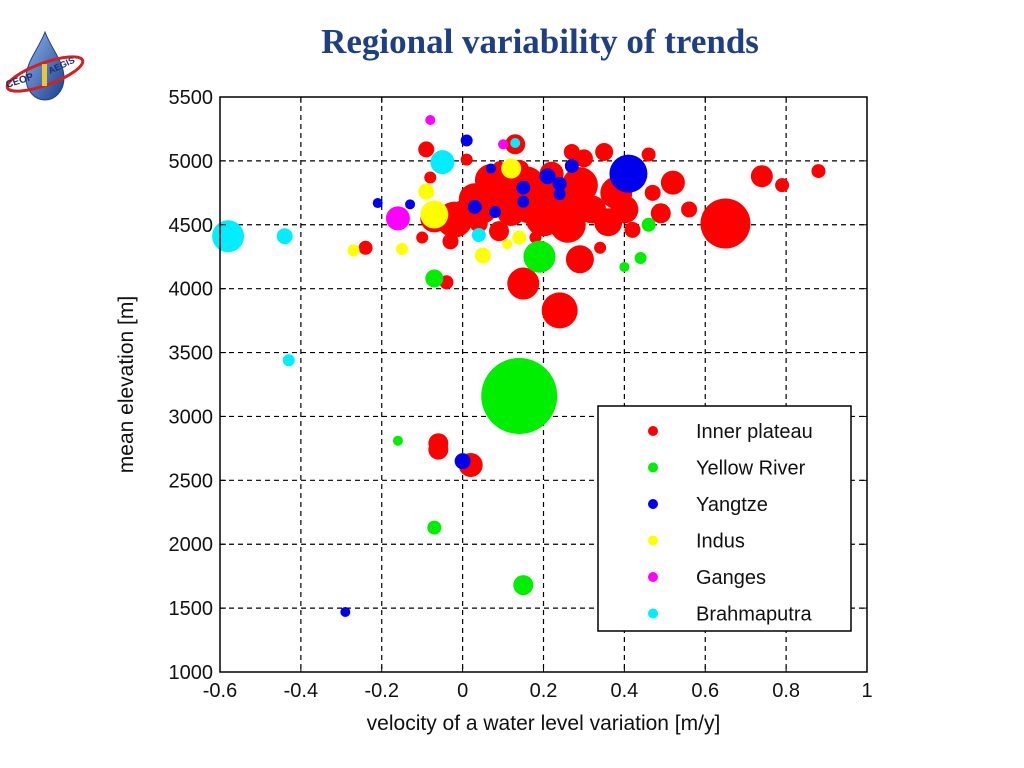 Image resolution: width=1024 pixels, height=768 pixels. What do you see at coordinates (540, 41) in the screenshot?
I see `slide-title: Regional variability of trends` at bounding box center [540, 41].